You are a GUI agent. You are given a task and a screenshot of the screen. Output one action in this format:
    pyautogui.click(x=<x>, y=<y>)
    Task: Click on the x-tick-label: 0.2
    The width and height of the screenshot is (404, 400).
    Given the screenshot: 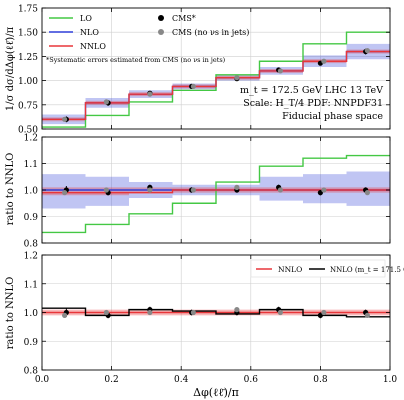 What is the action you would take?
    pyautogui.click(x=111, y=380)
    